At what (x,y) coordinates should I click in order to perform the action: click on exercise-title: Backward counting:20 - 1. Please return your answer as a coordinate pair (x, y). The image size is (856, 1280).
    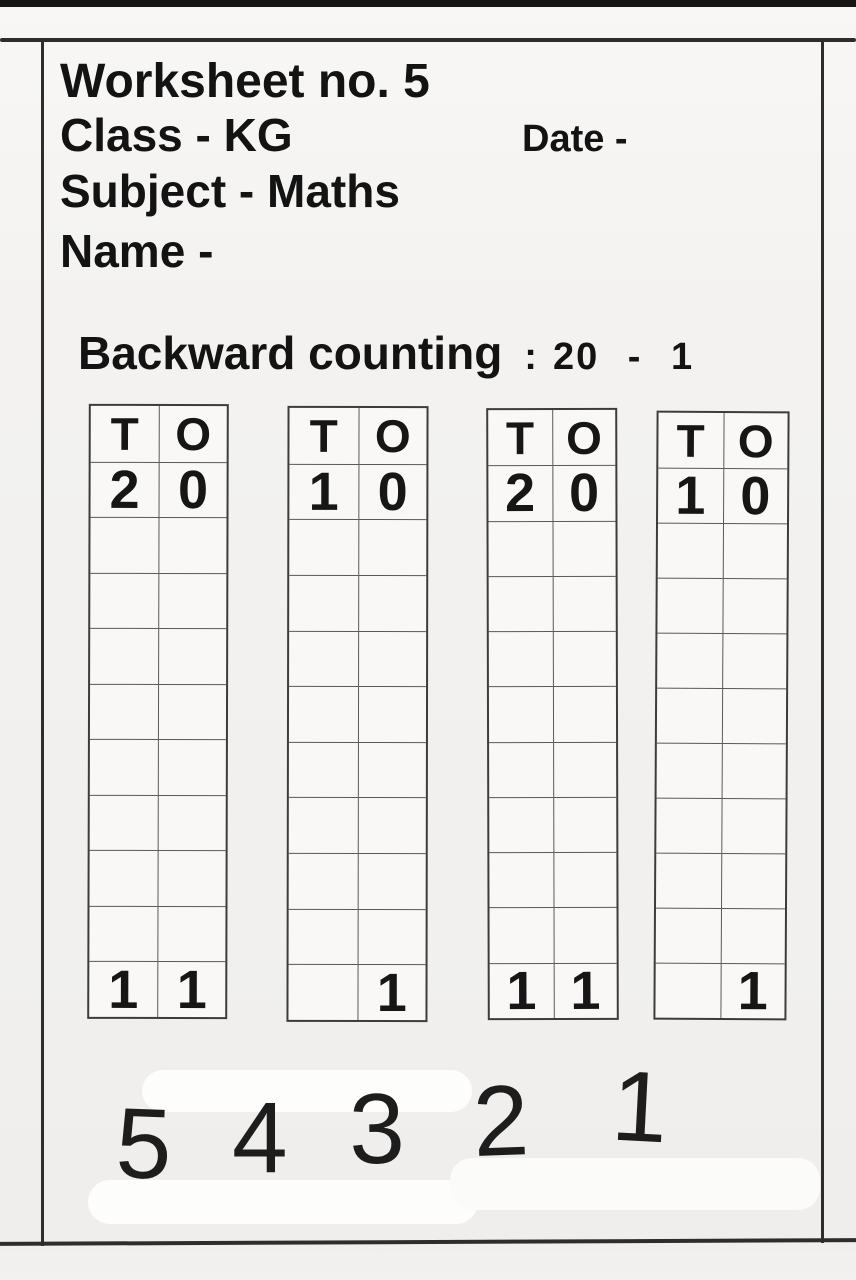
    Looking at the image, I should click on (386, 354).